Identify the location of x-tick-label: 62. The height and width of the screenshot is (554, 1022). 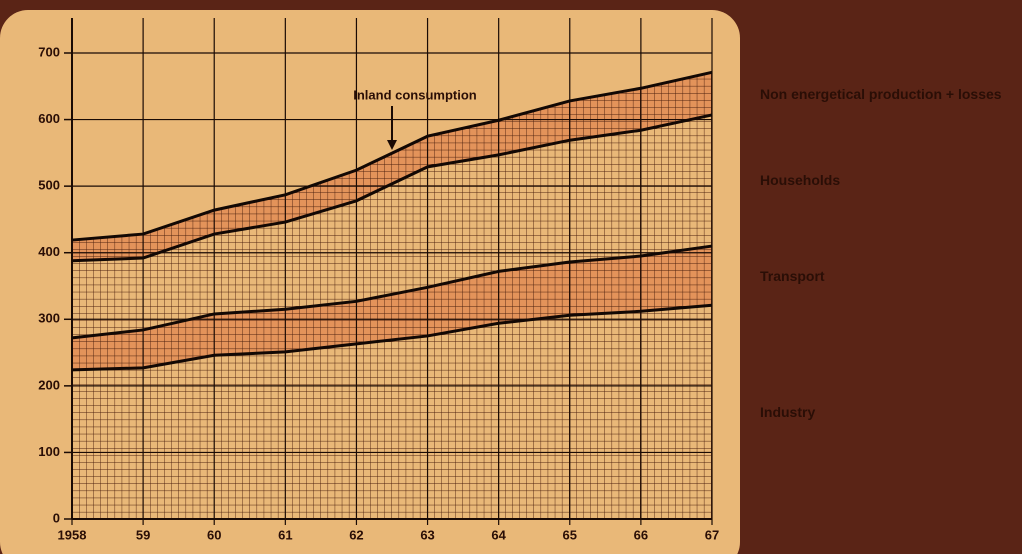
(356, 534).